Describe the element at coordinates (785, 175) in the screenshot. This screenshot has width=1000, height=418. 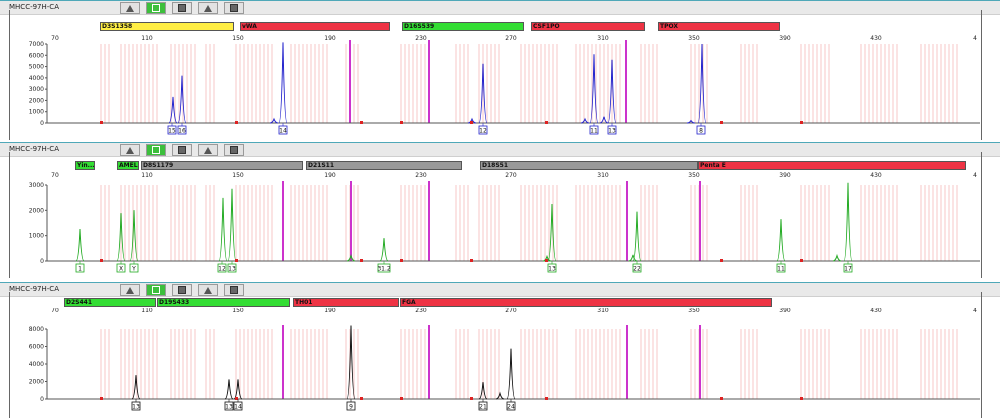
I see `scale-label: 390` at that location.